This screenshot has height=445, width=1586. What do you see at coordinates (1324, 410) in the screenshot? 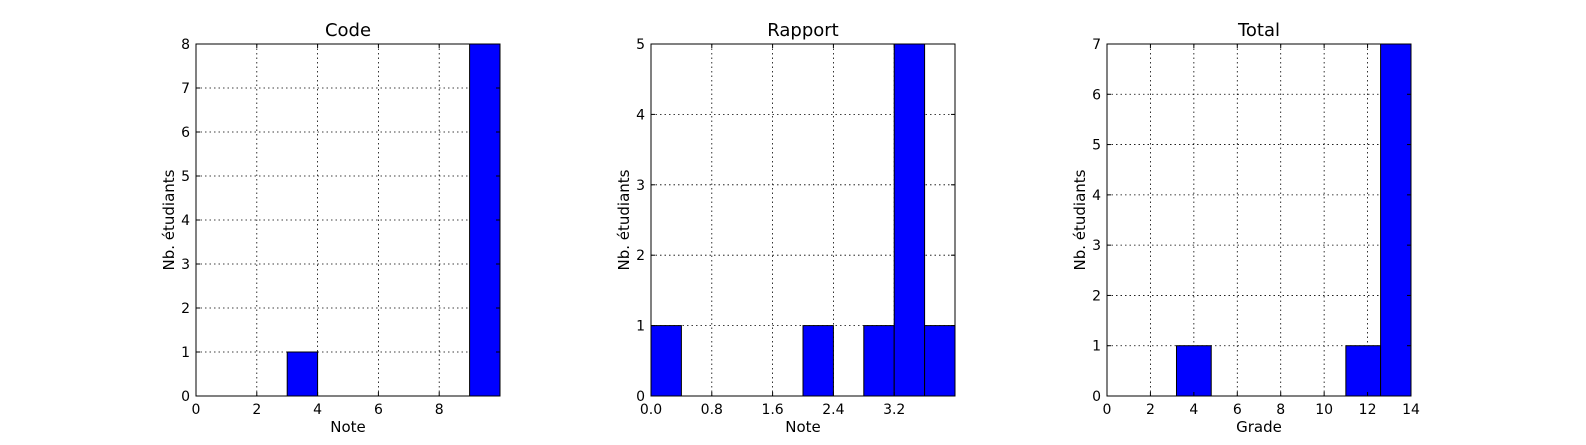
I see `x-tick-label: 10` at bounding box center [1324, 410].